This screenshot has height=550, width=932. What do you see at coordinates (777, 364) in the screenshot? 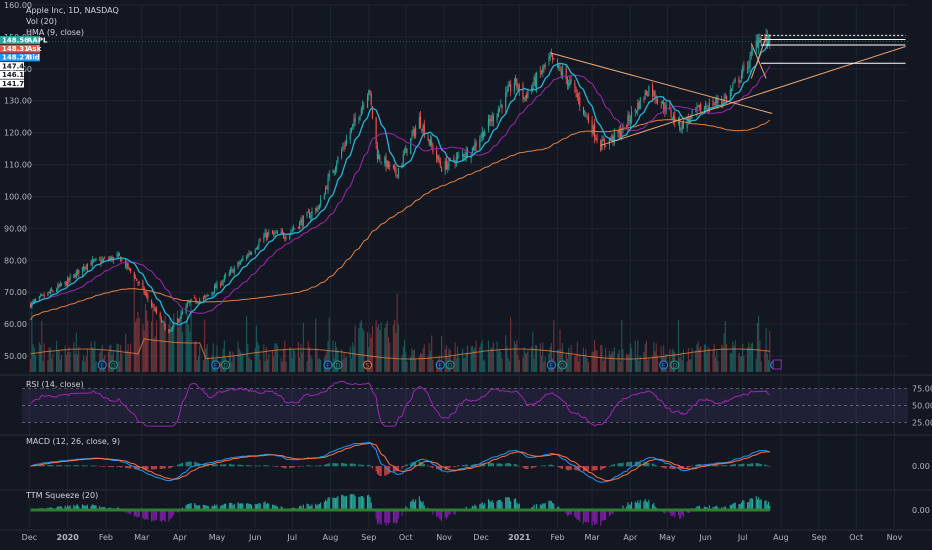
I see `event-marker-upcoming` at bounding box center [777, 364].